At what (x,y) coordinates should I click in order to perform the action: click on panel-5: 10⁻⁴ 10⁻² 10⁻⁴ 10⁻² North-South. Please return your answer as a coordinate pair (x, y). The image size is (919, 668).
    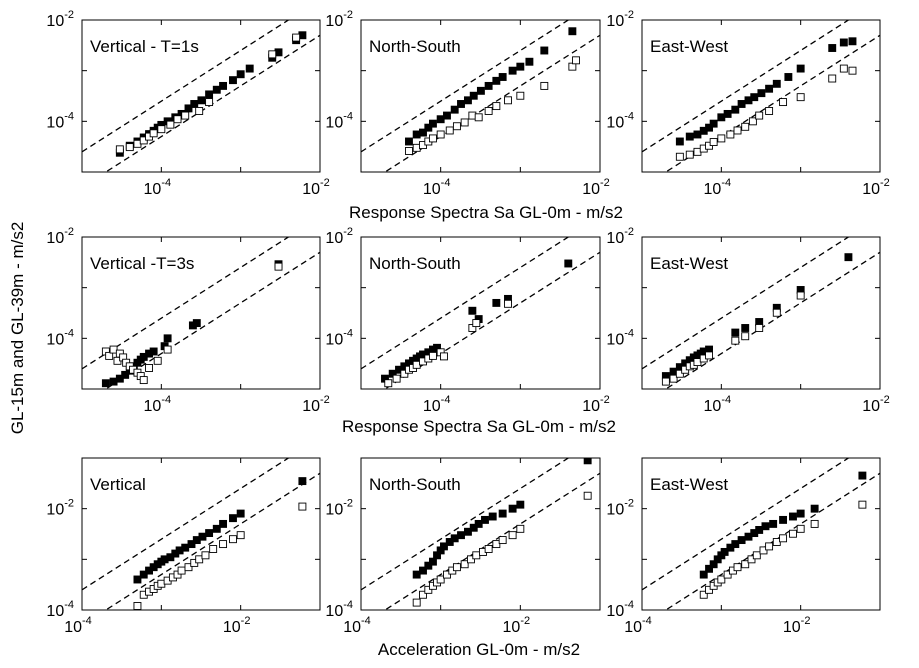
    Looking at the image, I should click on (467, 320).